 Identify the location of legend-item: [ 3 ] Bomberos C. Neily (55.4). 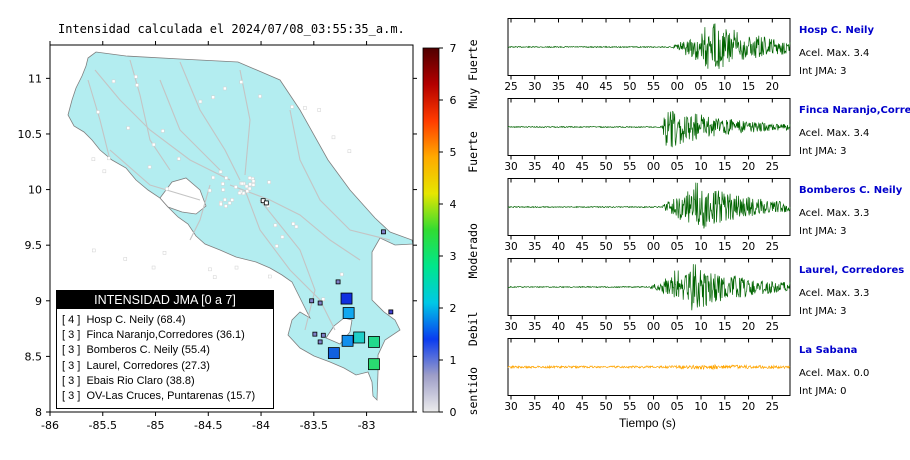
(136, 350).